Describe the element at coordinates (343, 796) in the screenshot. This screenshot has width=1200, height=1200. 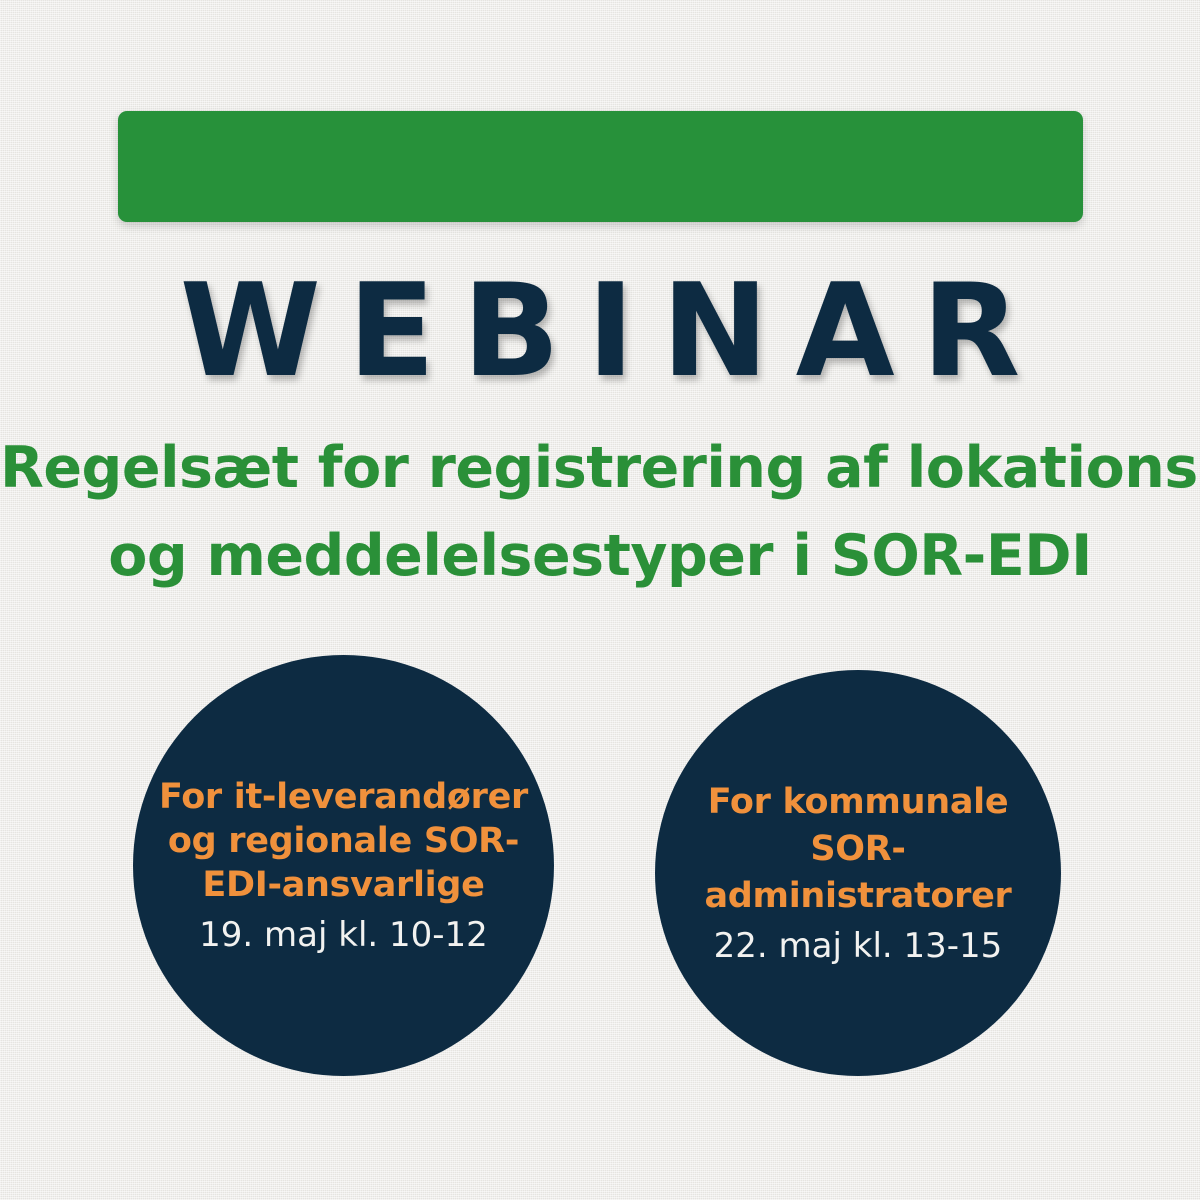
I see `session-heading-line-1: For it-leverandører` at that location.